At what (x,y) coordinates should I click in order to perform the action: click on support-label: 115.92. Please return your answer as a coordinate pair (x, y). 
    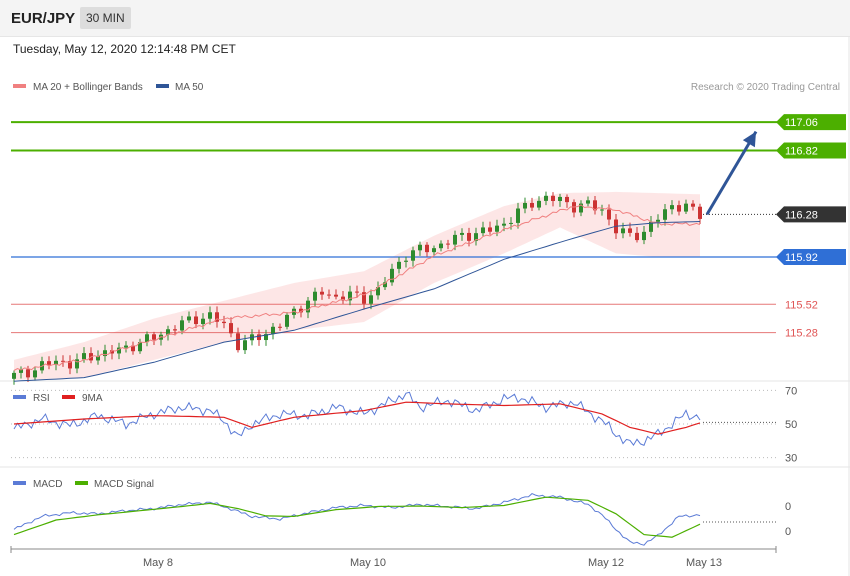
    Looking at the image, I should click on (801, 258).